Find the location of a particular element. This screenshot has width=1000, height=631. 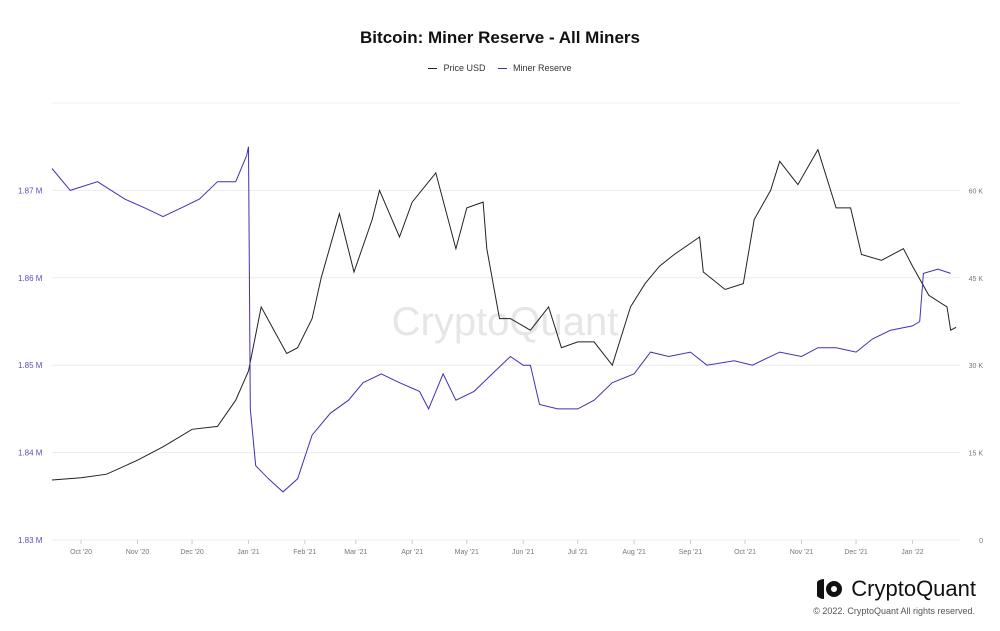

legend-item-price: Price USD is located at coordinates (456, 68).